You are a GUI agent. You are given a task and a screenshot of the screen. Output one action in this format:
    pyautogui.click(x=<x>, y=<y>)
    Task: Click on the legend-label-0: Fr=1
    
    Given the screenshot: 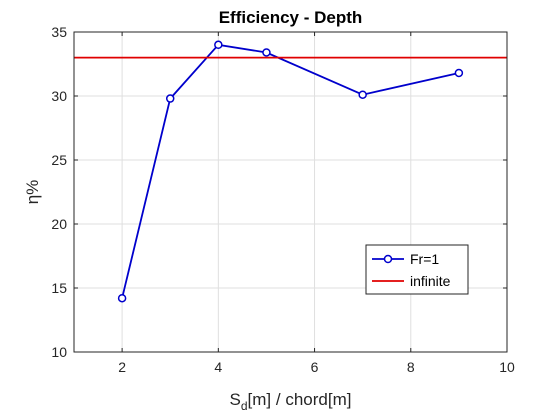 What is the action you would take?
    pyautogui.click(x=424, y=259)
    